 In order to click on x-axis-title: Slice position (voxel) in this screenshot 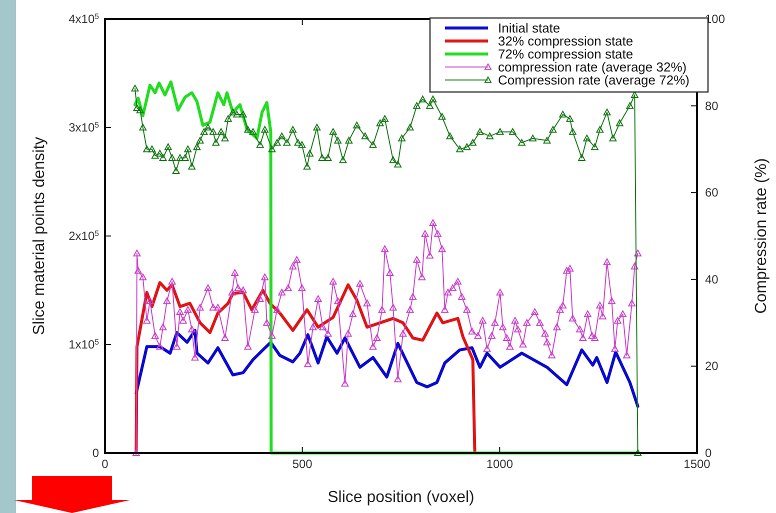, I will do `click(401, 497)`.